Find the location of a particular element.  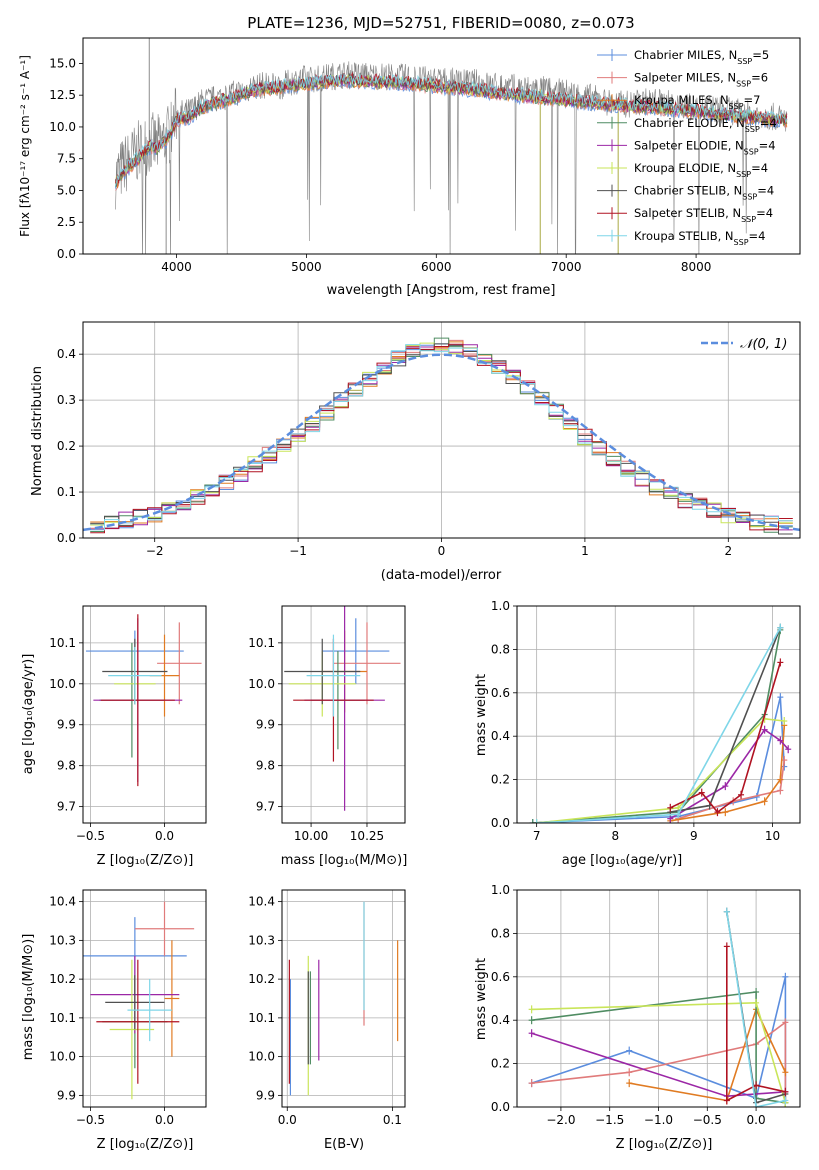

spectrum-ylabel: Flux [fλ10⁻¹⁷ erg cm⁻² s⁻¹ A⁻¹] is located at coordinates (25, 146).